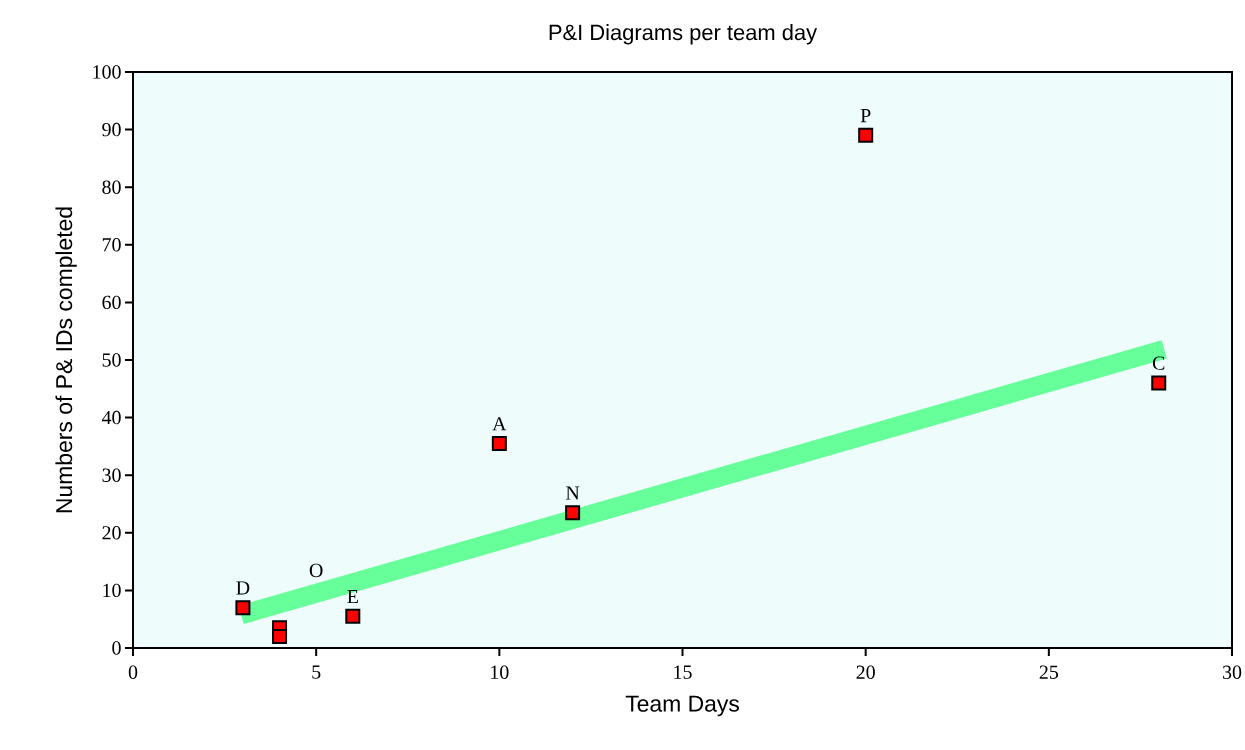  Describe the element at coordinates (111, 475) in the screenshot. I see `y-tick-label: 30` at that location.